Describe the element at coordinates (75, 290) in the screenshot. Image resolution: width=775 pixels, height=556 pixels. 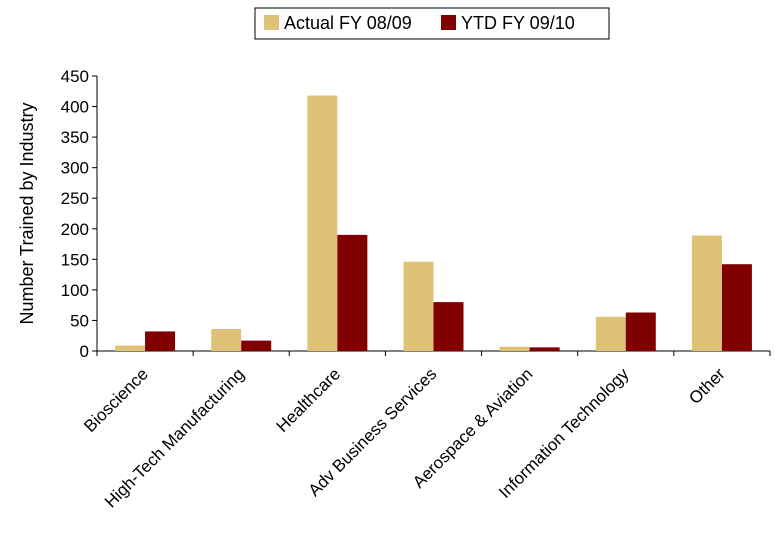
I see `y-tick-label: 100` at that location.